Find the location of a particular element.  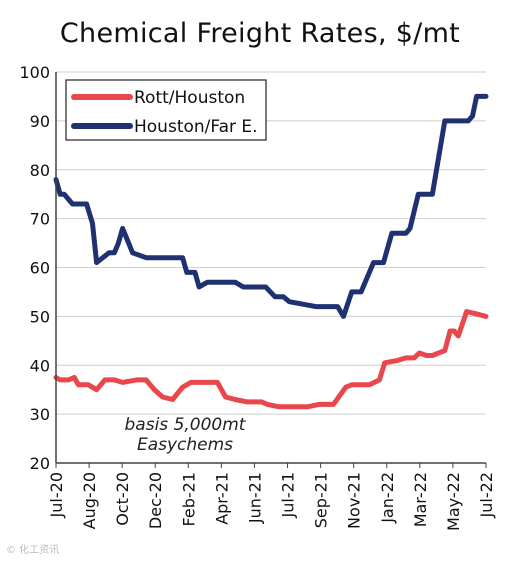

legend-label-1: Rott/Houston is located at coordinates (189, 98).